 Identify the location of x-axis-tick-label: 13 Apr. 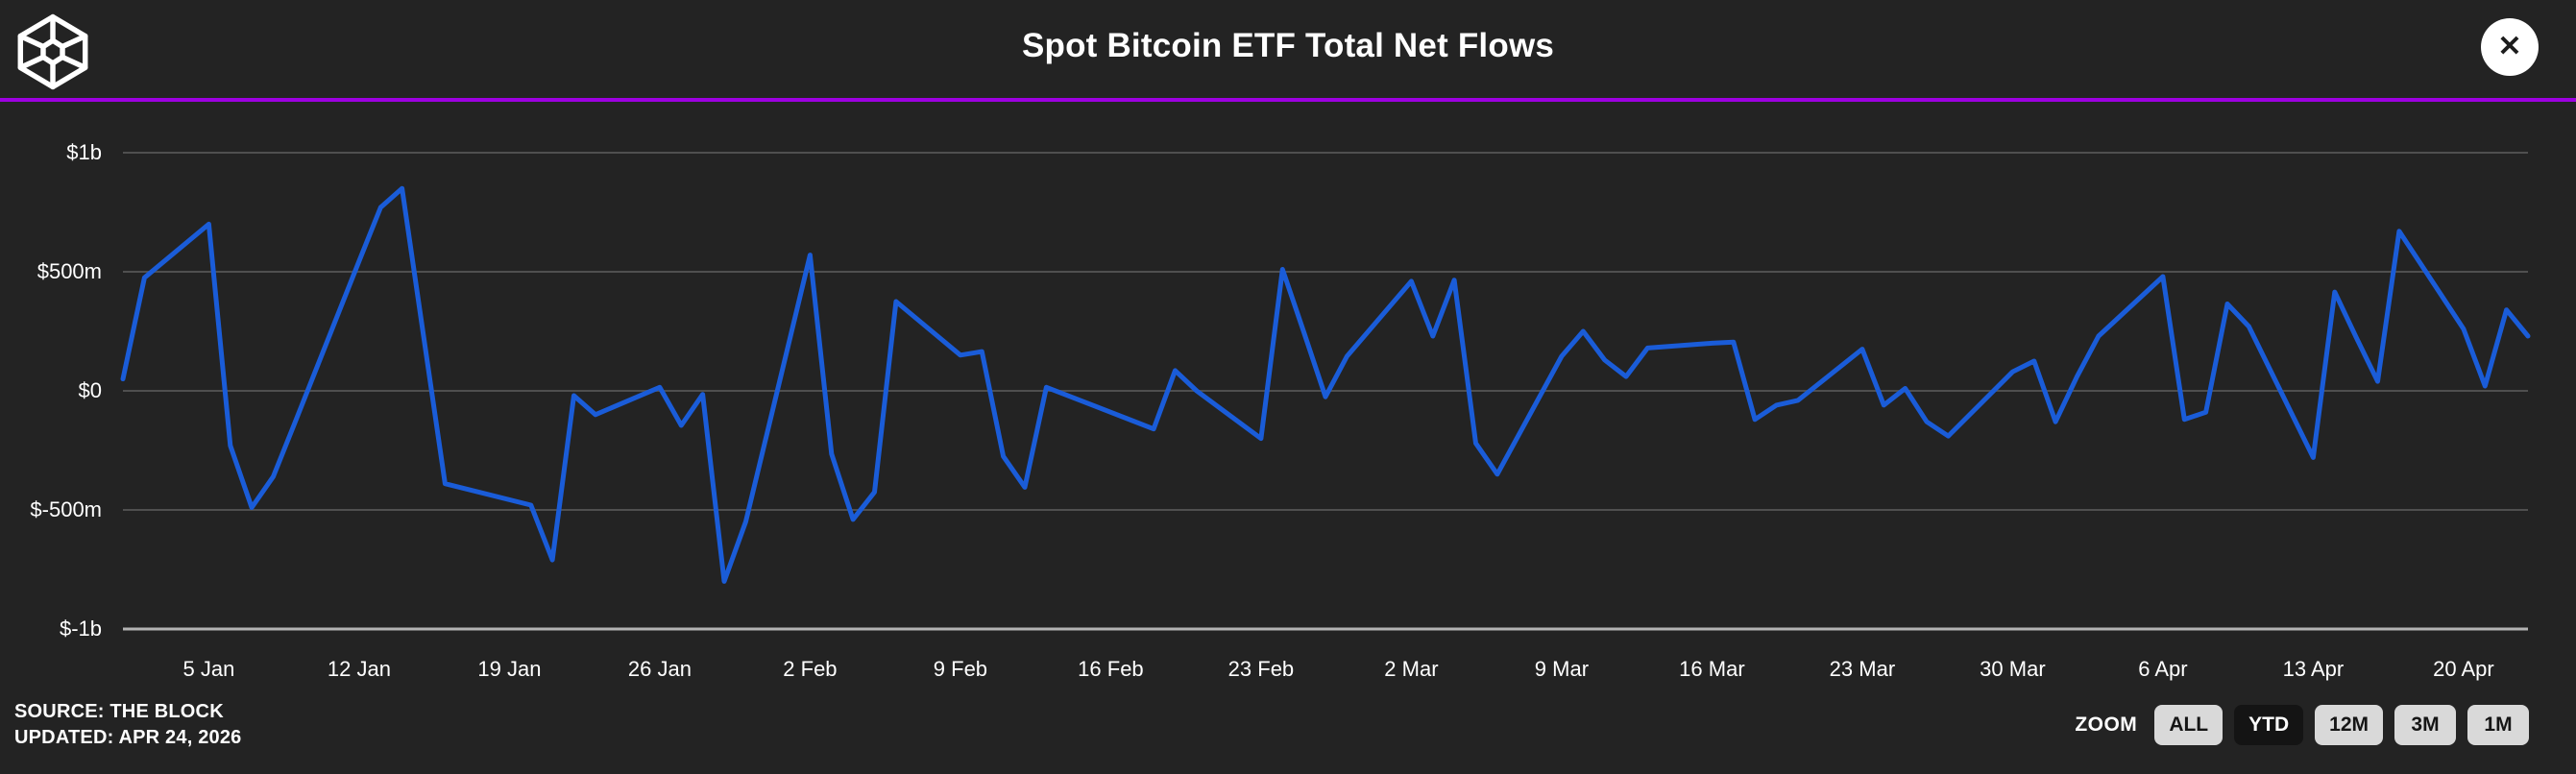
(2314, 669).